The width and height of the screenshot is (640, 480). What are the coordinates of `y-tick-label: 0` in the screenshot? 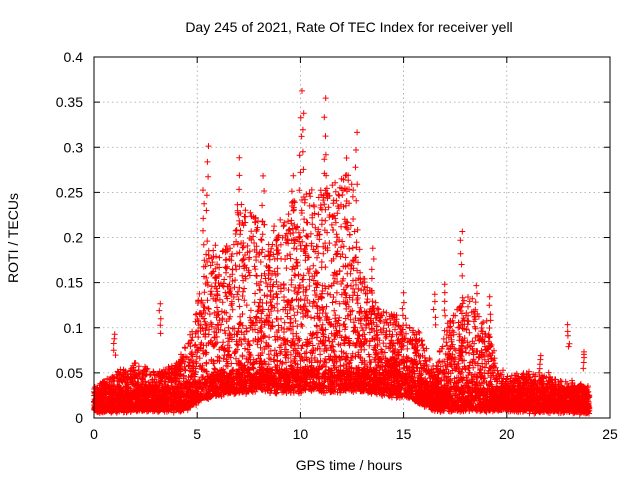 It's located at (79, 418).